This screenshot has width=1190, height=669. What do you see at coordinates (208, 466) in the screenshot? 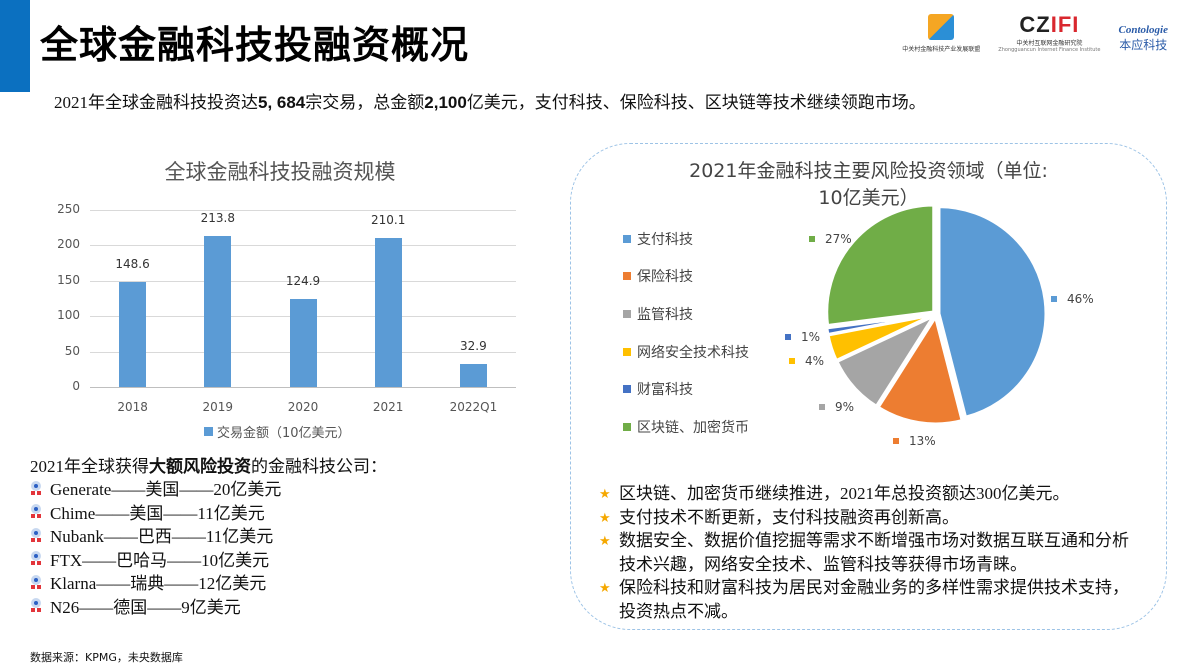
I see `companies-heading: 2021年全球获得大额风险投资的金融科技公司：` at bounding box center [208, 466].